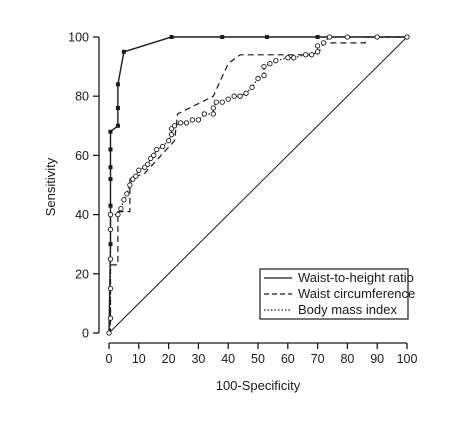 The height and width of the screenshot is (425, 474). What do you see at coordinates (258, 359) in the screenshot?
I see `x-tick-label: 50` at bounding box center [258, 359].